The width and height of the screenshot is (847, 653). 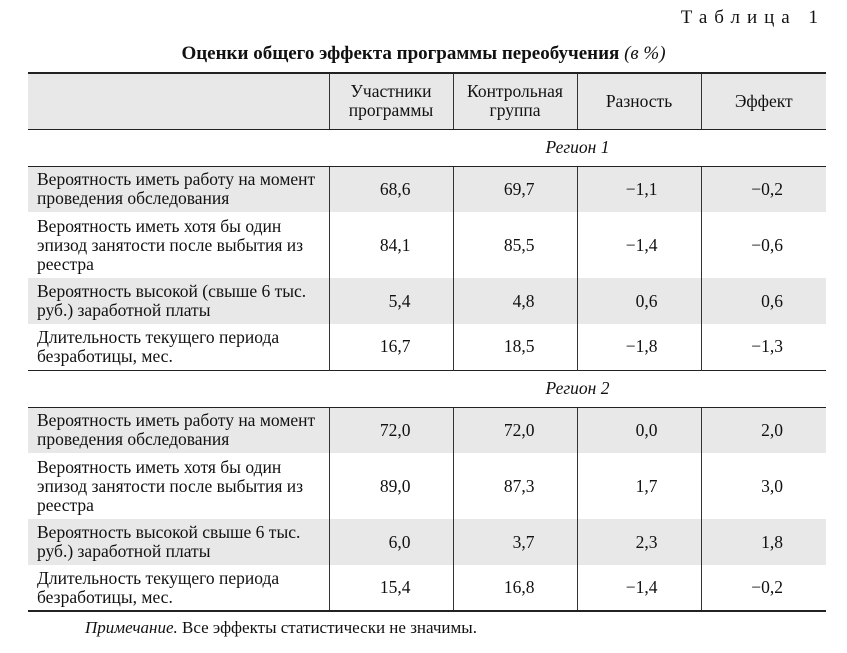 What do you see at coordinates (638, 542) in the screenshot?
I see `cell-difference: 2,3` at bounding box center [638, 542].